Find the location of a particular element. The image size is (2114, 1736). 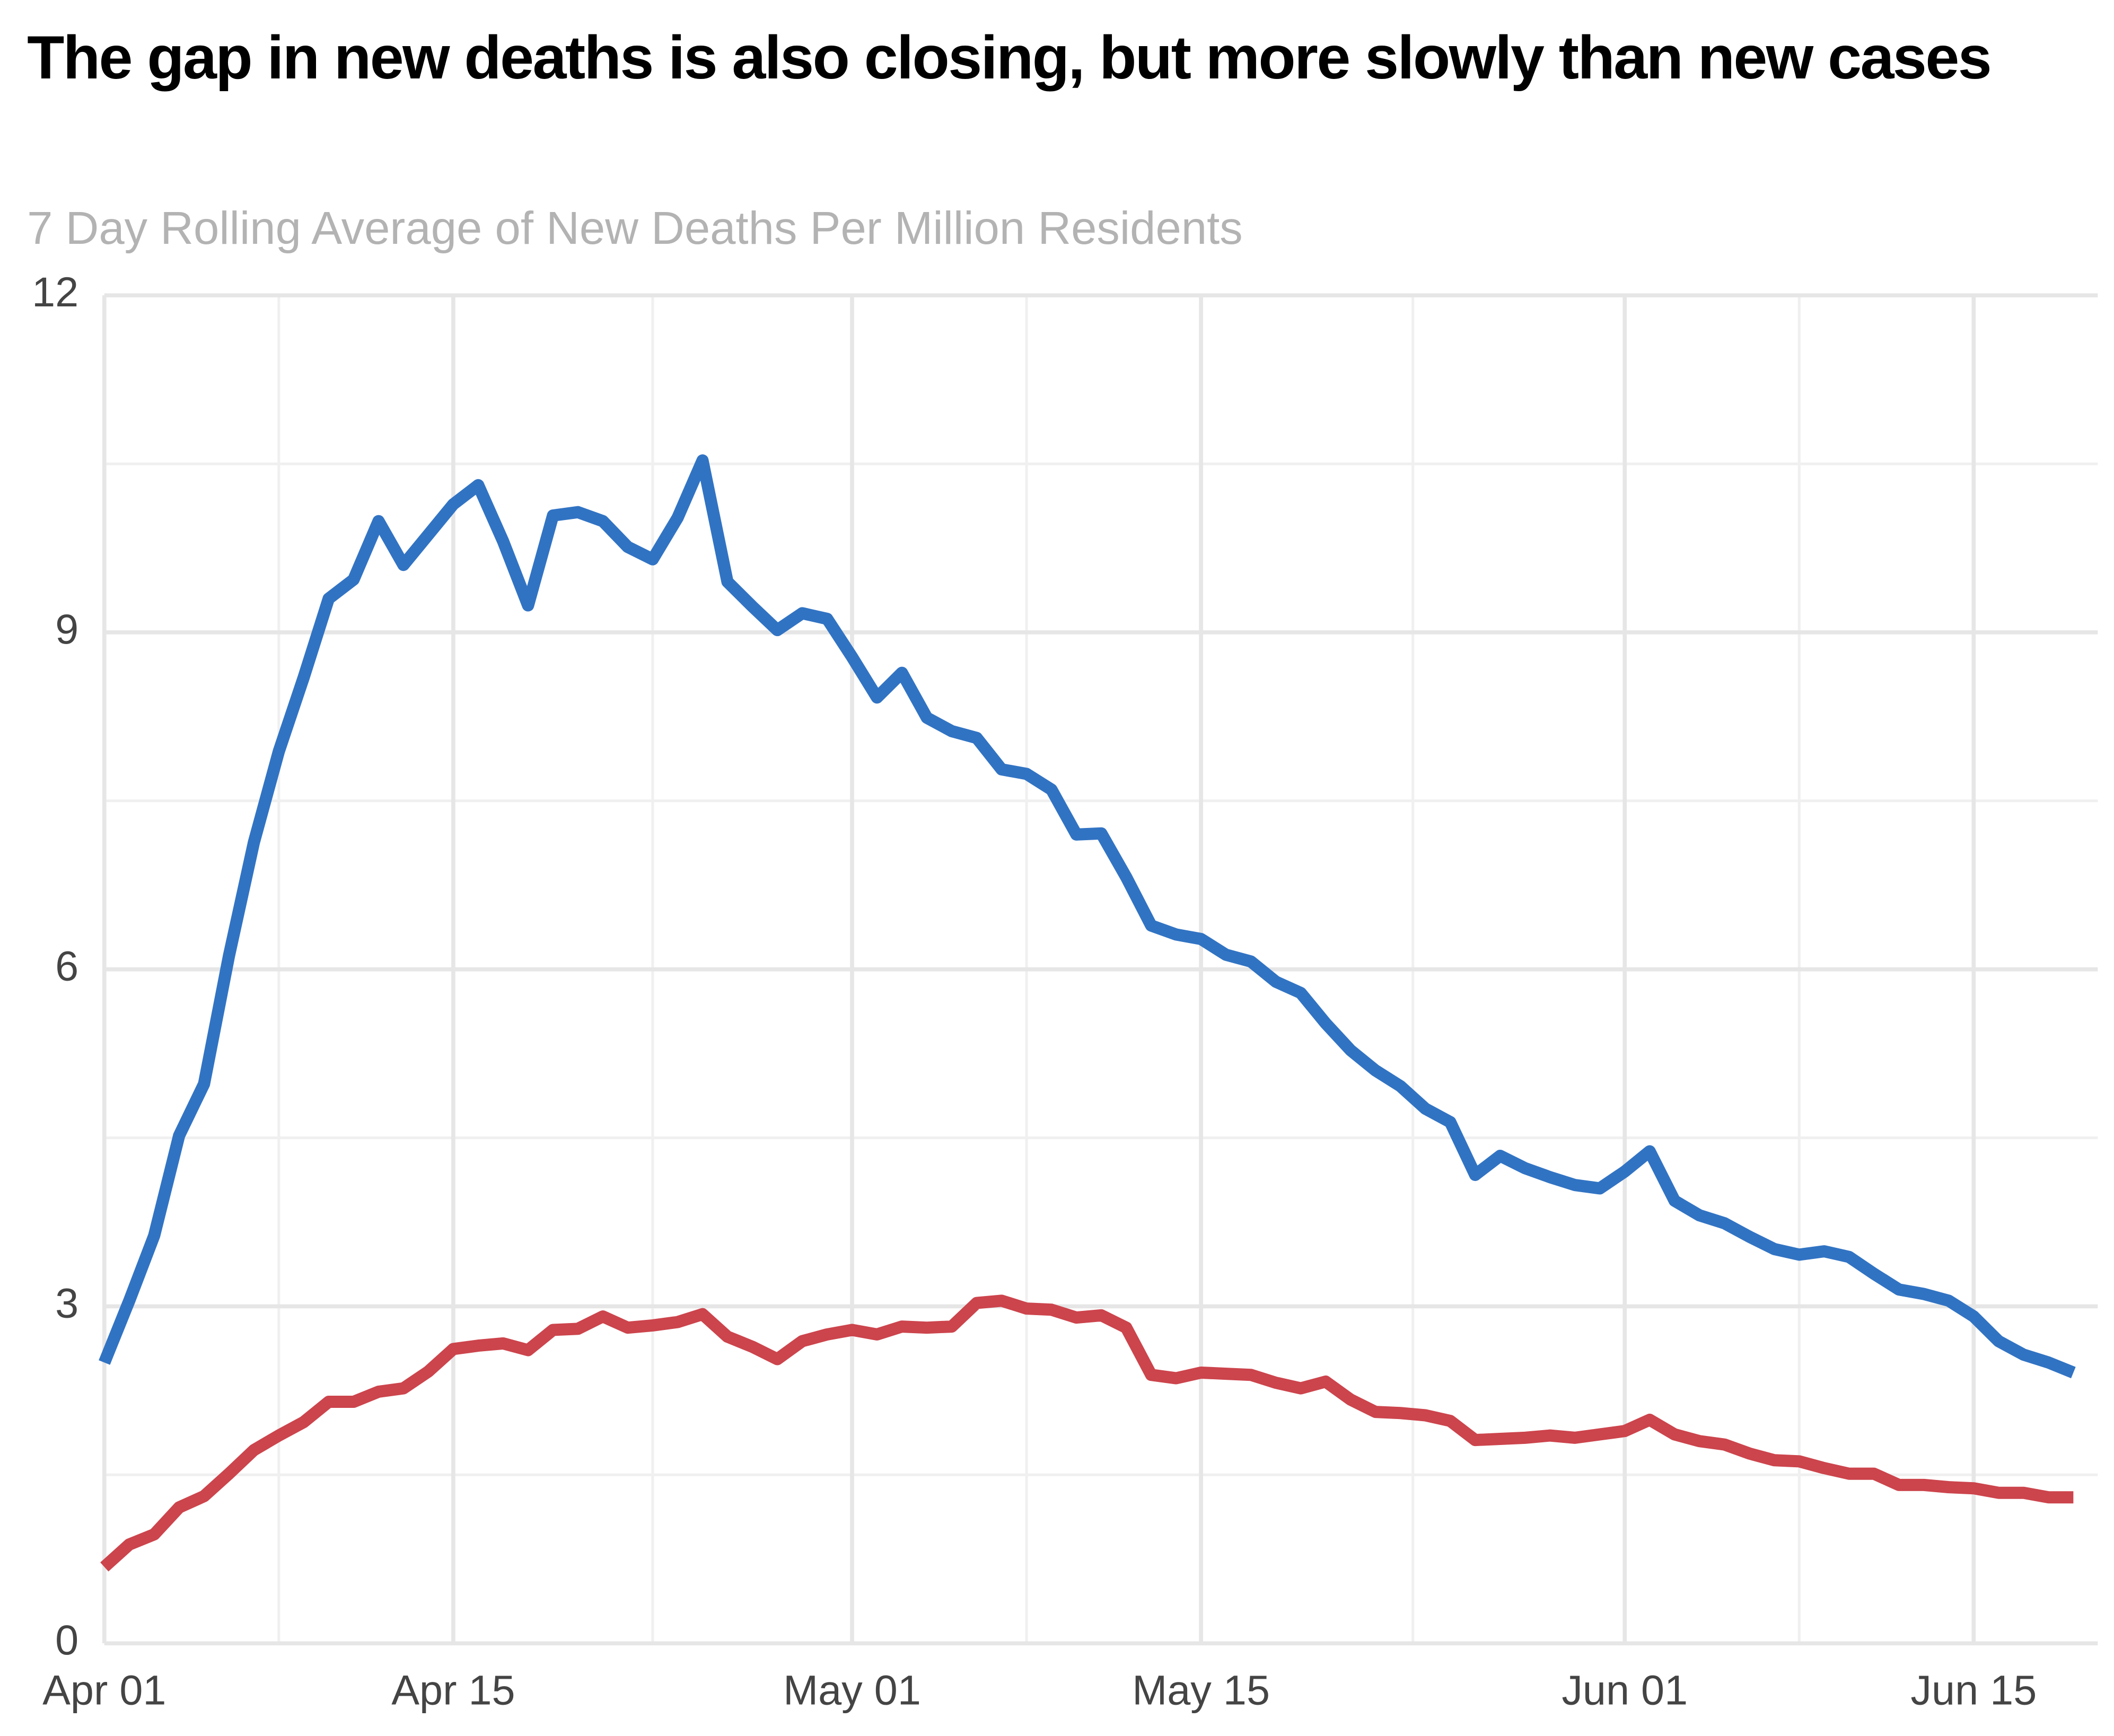

y-tick-label: 0 is located at coordinates (66, 1639).